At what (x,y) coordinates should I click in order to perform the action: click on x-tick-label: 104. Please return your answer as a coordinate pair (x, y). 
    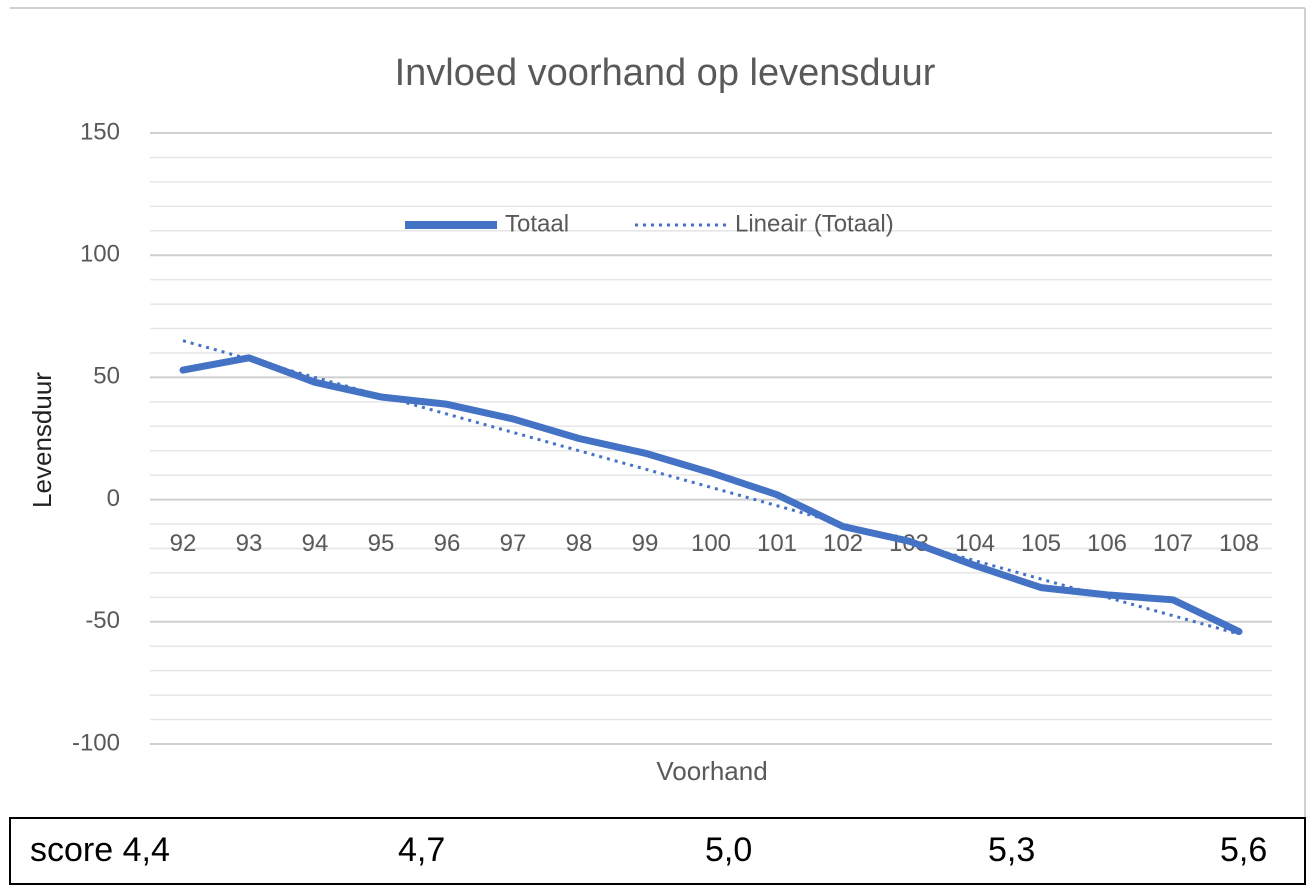
    Looking at the image, I should click on (975, 543).